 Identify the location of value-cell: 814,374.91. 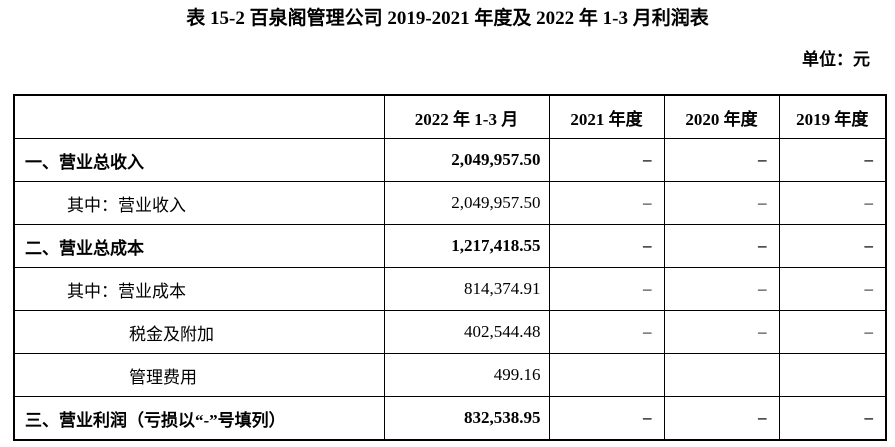
(466, 289).